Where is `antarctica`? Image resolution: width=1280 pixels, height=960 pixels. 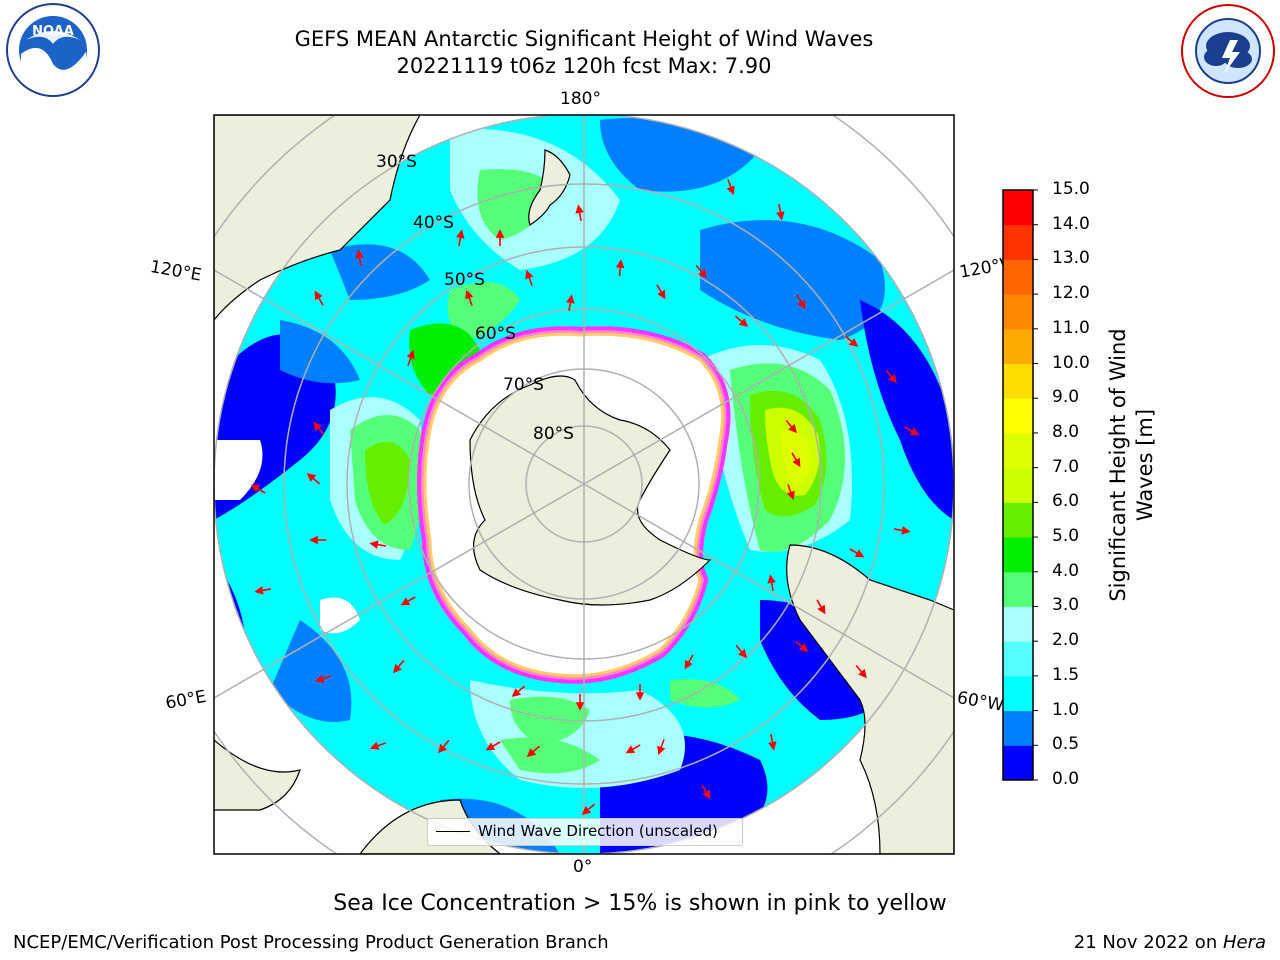 antarctica is located at coordinates (574, 505).